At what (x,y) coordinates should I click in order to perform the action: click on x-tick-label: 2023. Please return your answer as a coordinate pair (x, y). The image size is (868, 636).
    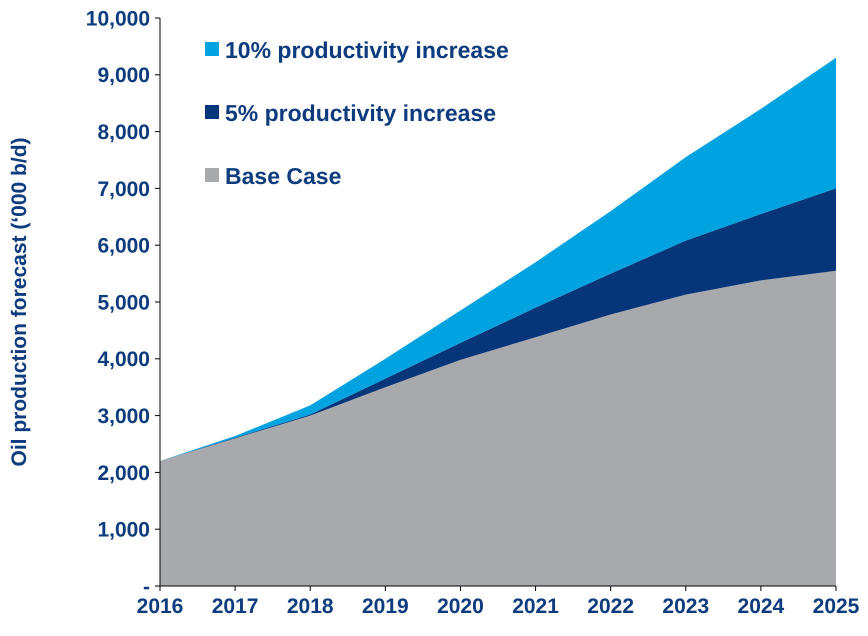
    Looking at the image, I should click on (686, 606).